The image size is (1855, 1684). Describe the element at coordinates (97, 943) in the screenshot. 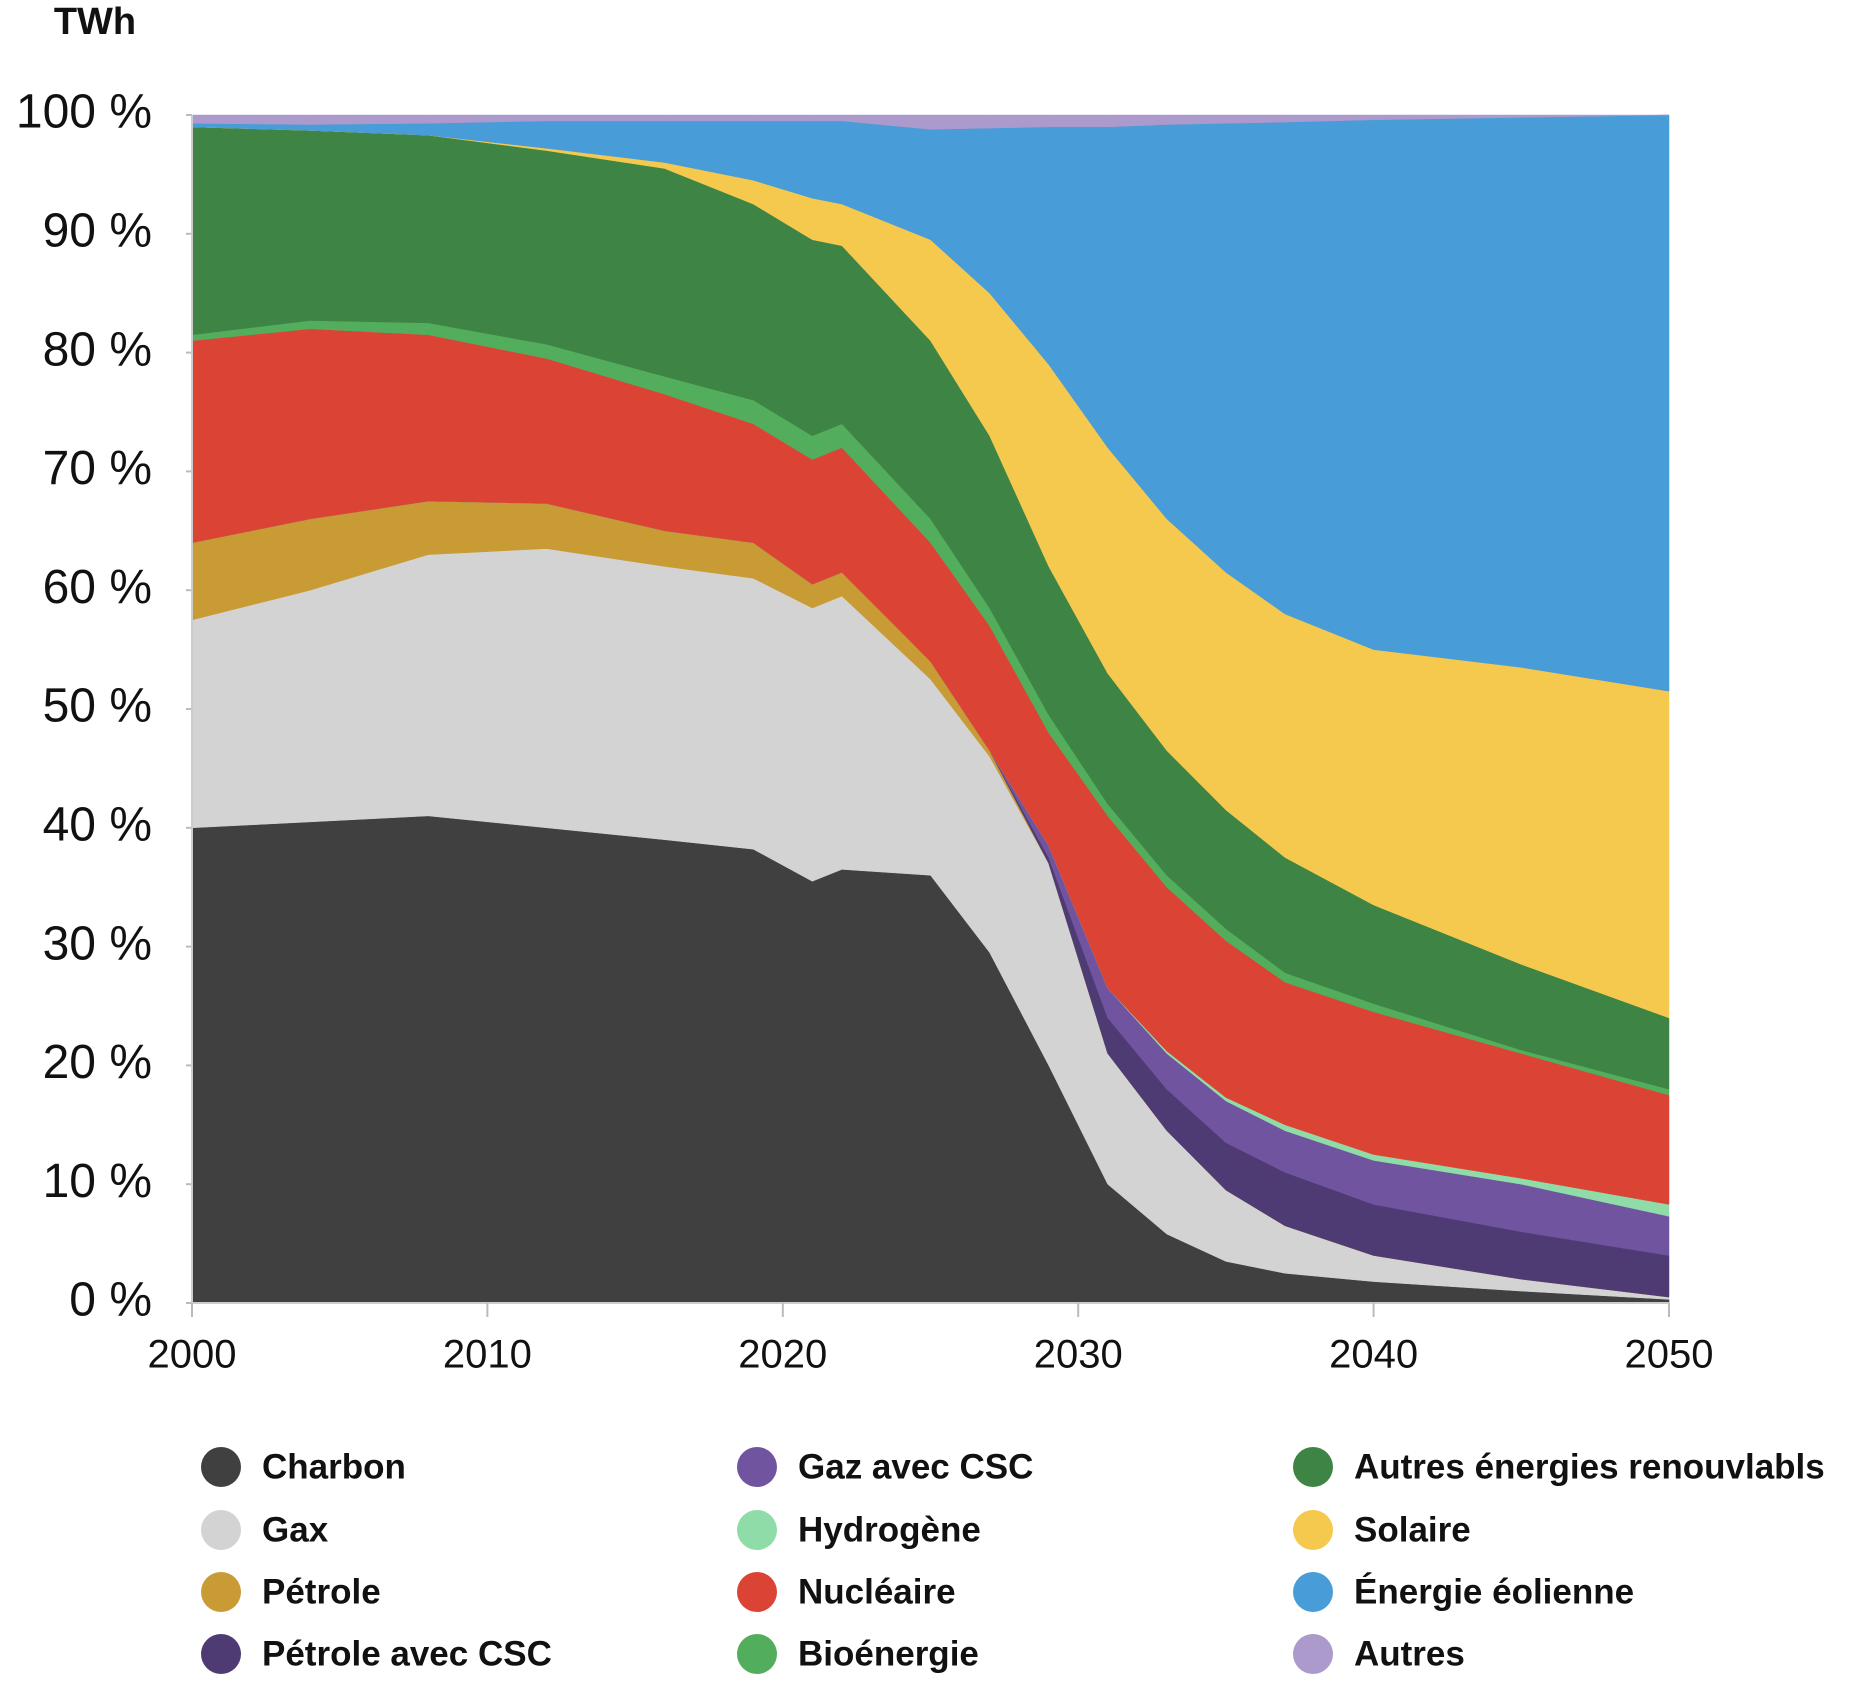

I see `y-tick-label: 30 %` at that location.